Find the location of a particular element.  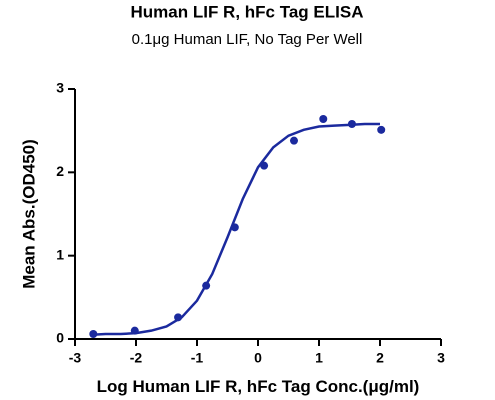

y-tick-label: 2 is located at coordinates (60, 171).